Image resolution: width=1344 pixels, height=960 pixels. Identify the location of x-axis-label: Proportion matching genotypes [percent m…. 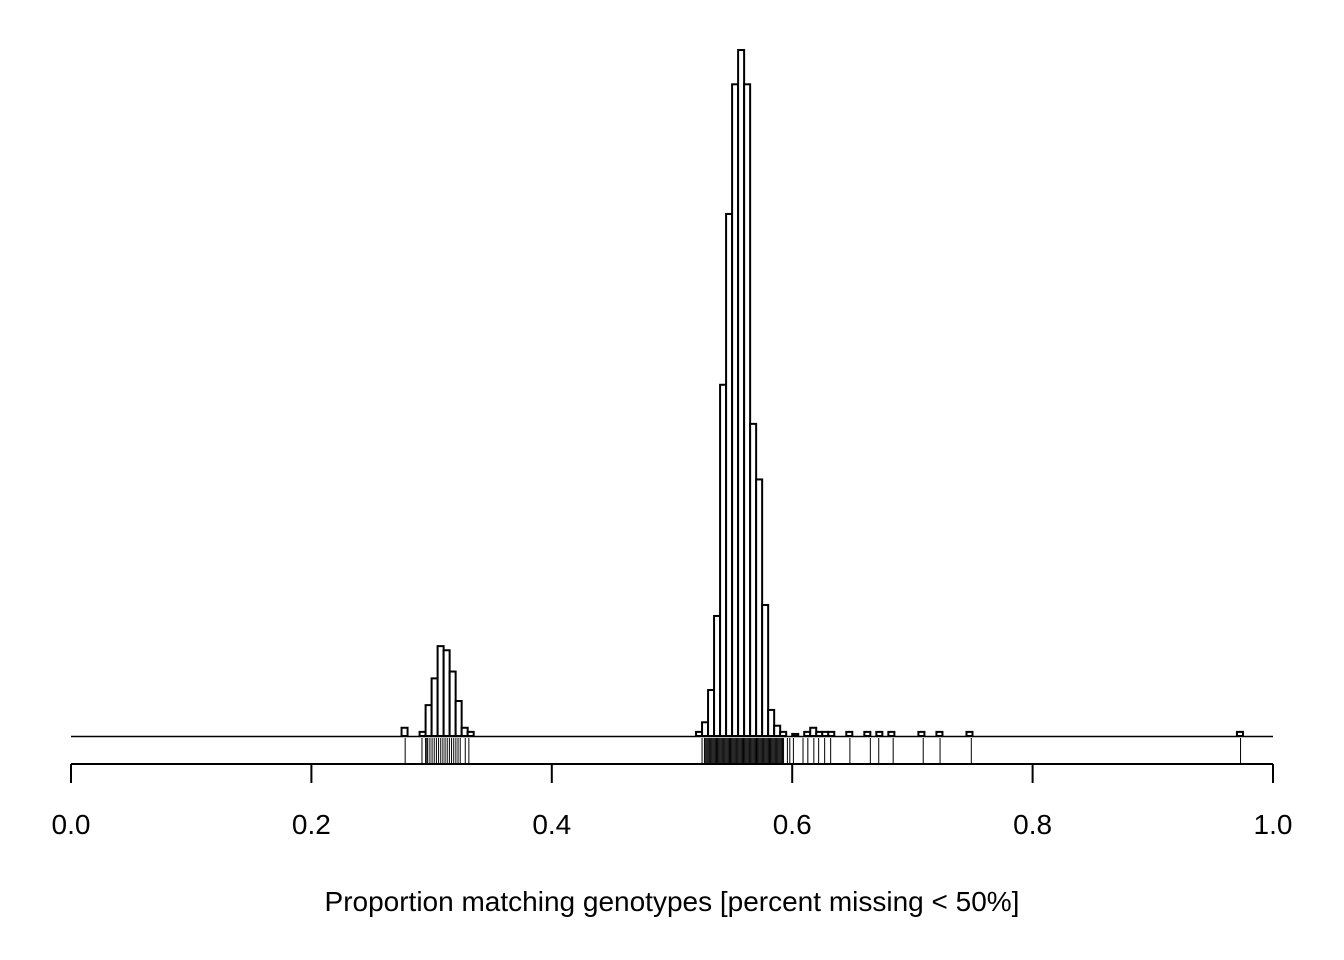
(672, 901).